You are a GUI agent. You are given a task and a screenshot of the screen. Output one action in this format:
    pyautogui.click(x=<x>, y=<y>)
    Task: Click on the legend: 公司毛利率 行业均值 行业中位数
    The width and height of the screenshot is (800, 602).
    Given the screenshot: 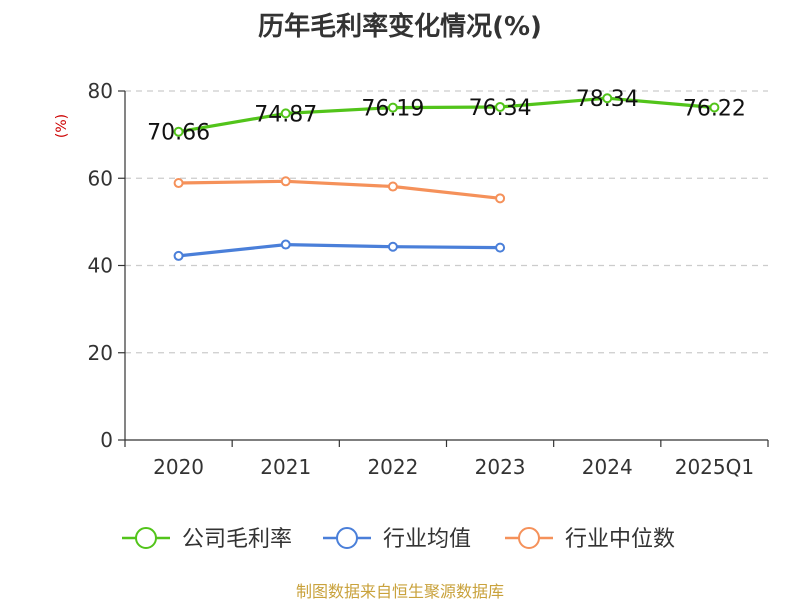 What is the action you would take?
    pyautogui.click(x=398, y=539)
    